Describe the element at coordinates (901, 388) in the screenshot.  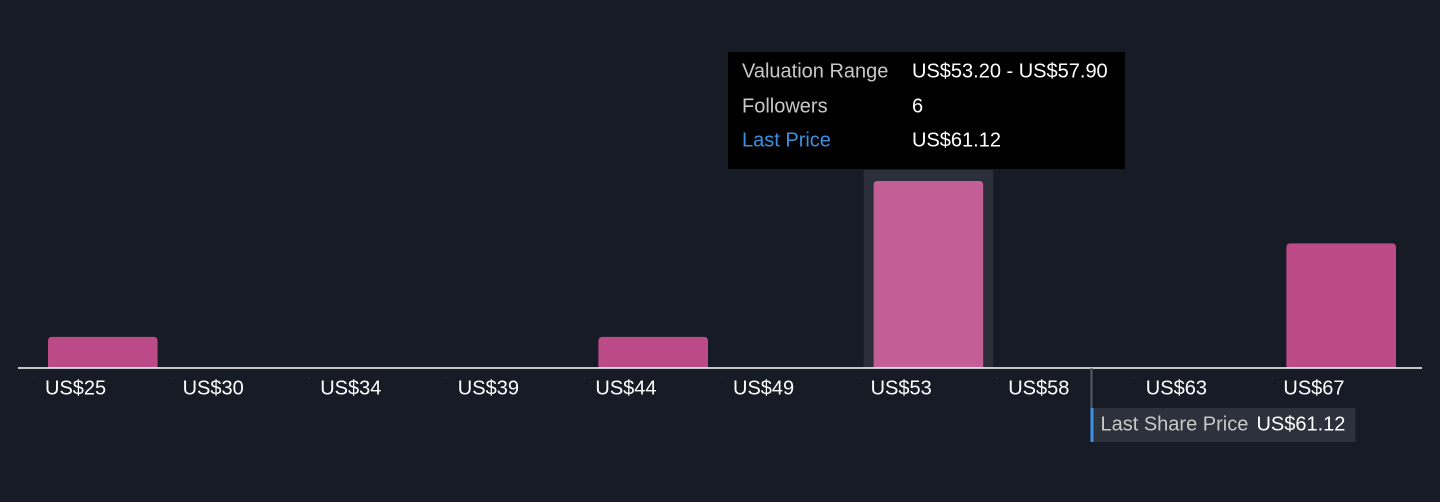
I see `x-tick-label: US$53` at that location.